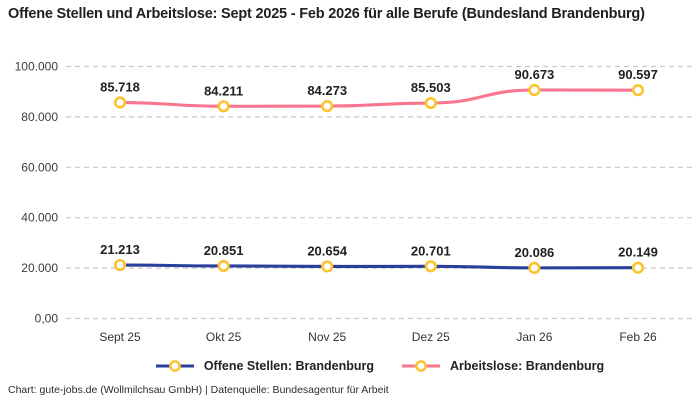 Image resolution: width=700 pixels, height=400 pixels. I want to click on data-point-label: 84.273, so click(327, 90).